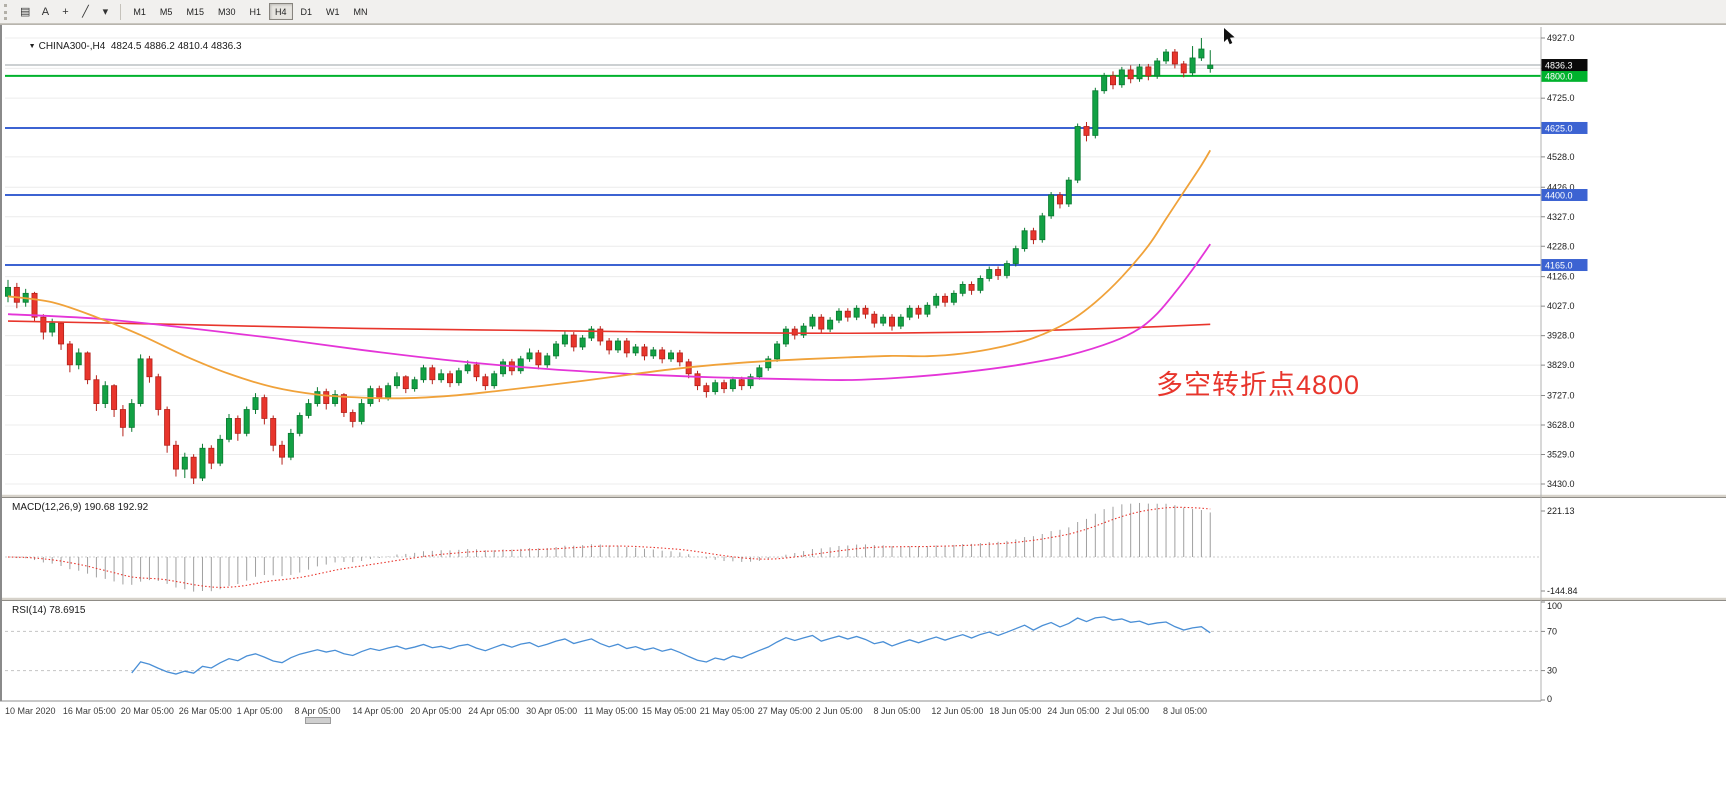 This screenshot has height=795, width=1726. What do you see at coordinates (1073, 711) in the screenshot?
I see `time-label: 24 Jun 05:00` at bounding box center [1073, 711].